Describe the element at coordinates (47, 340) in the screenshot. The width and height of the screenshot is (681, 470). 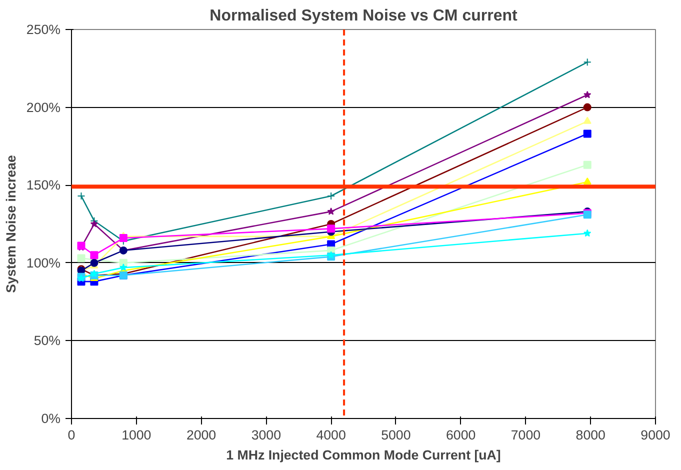
I see `y-tick-label: 50%` at that location.